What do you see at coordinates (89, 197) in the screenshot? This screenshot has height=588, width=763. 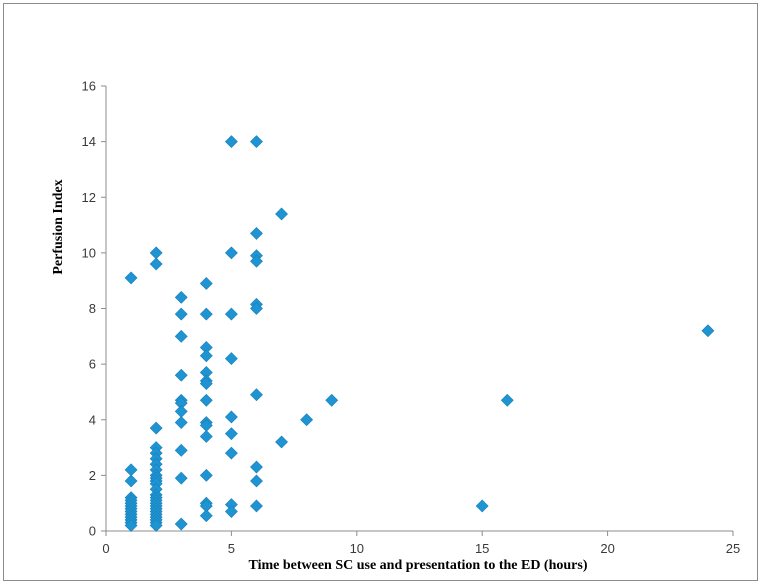 I see `y-tick-label: 12` at bounding box center [89, 197].